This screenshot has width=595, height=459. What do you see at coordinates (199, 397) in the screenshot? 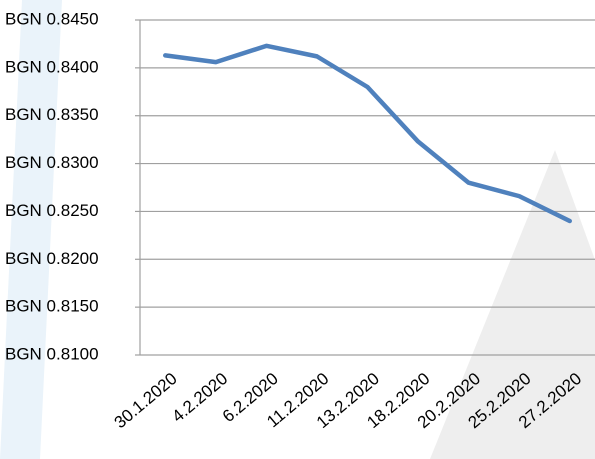
I see `x-tick-label: 4.2.2020` at bounding box center [199, 397].